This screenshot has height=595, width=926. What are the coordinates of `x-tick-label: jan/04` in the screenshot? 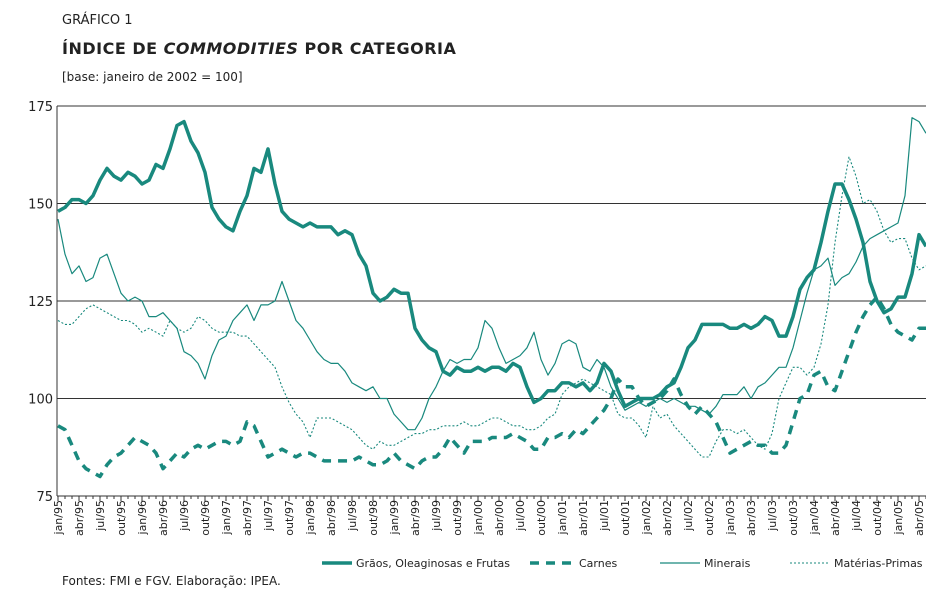 It's located at (814, 517).